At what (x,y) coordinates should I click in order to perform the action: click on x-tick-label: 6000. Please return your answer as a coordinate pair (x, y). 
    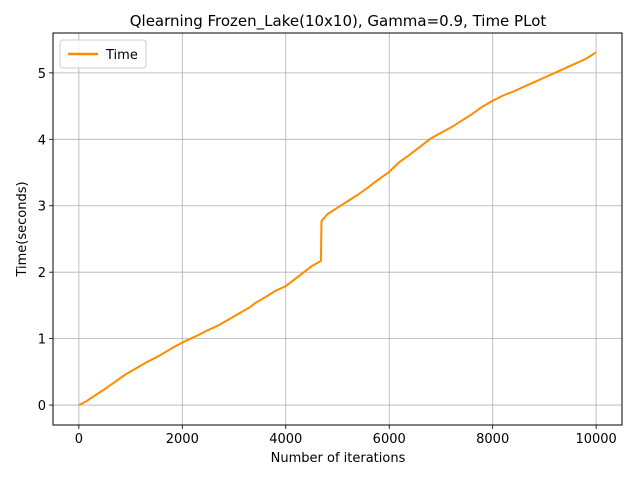
    Looking at the image, I should click on (389, 439).